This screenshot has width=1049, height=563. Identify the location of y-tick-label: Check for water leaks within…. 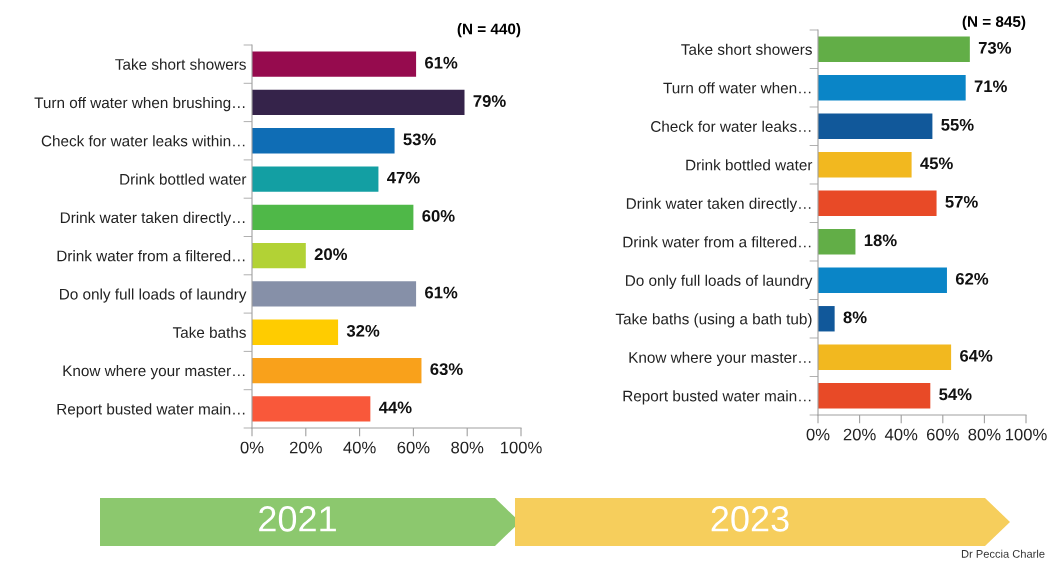
(143, 141).